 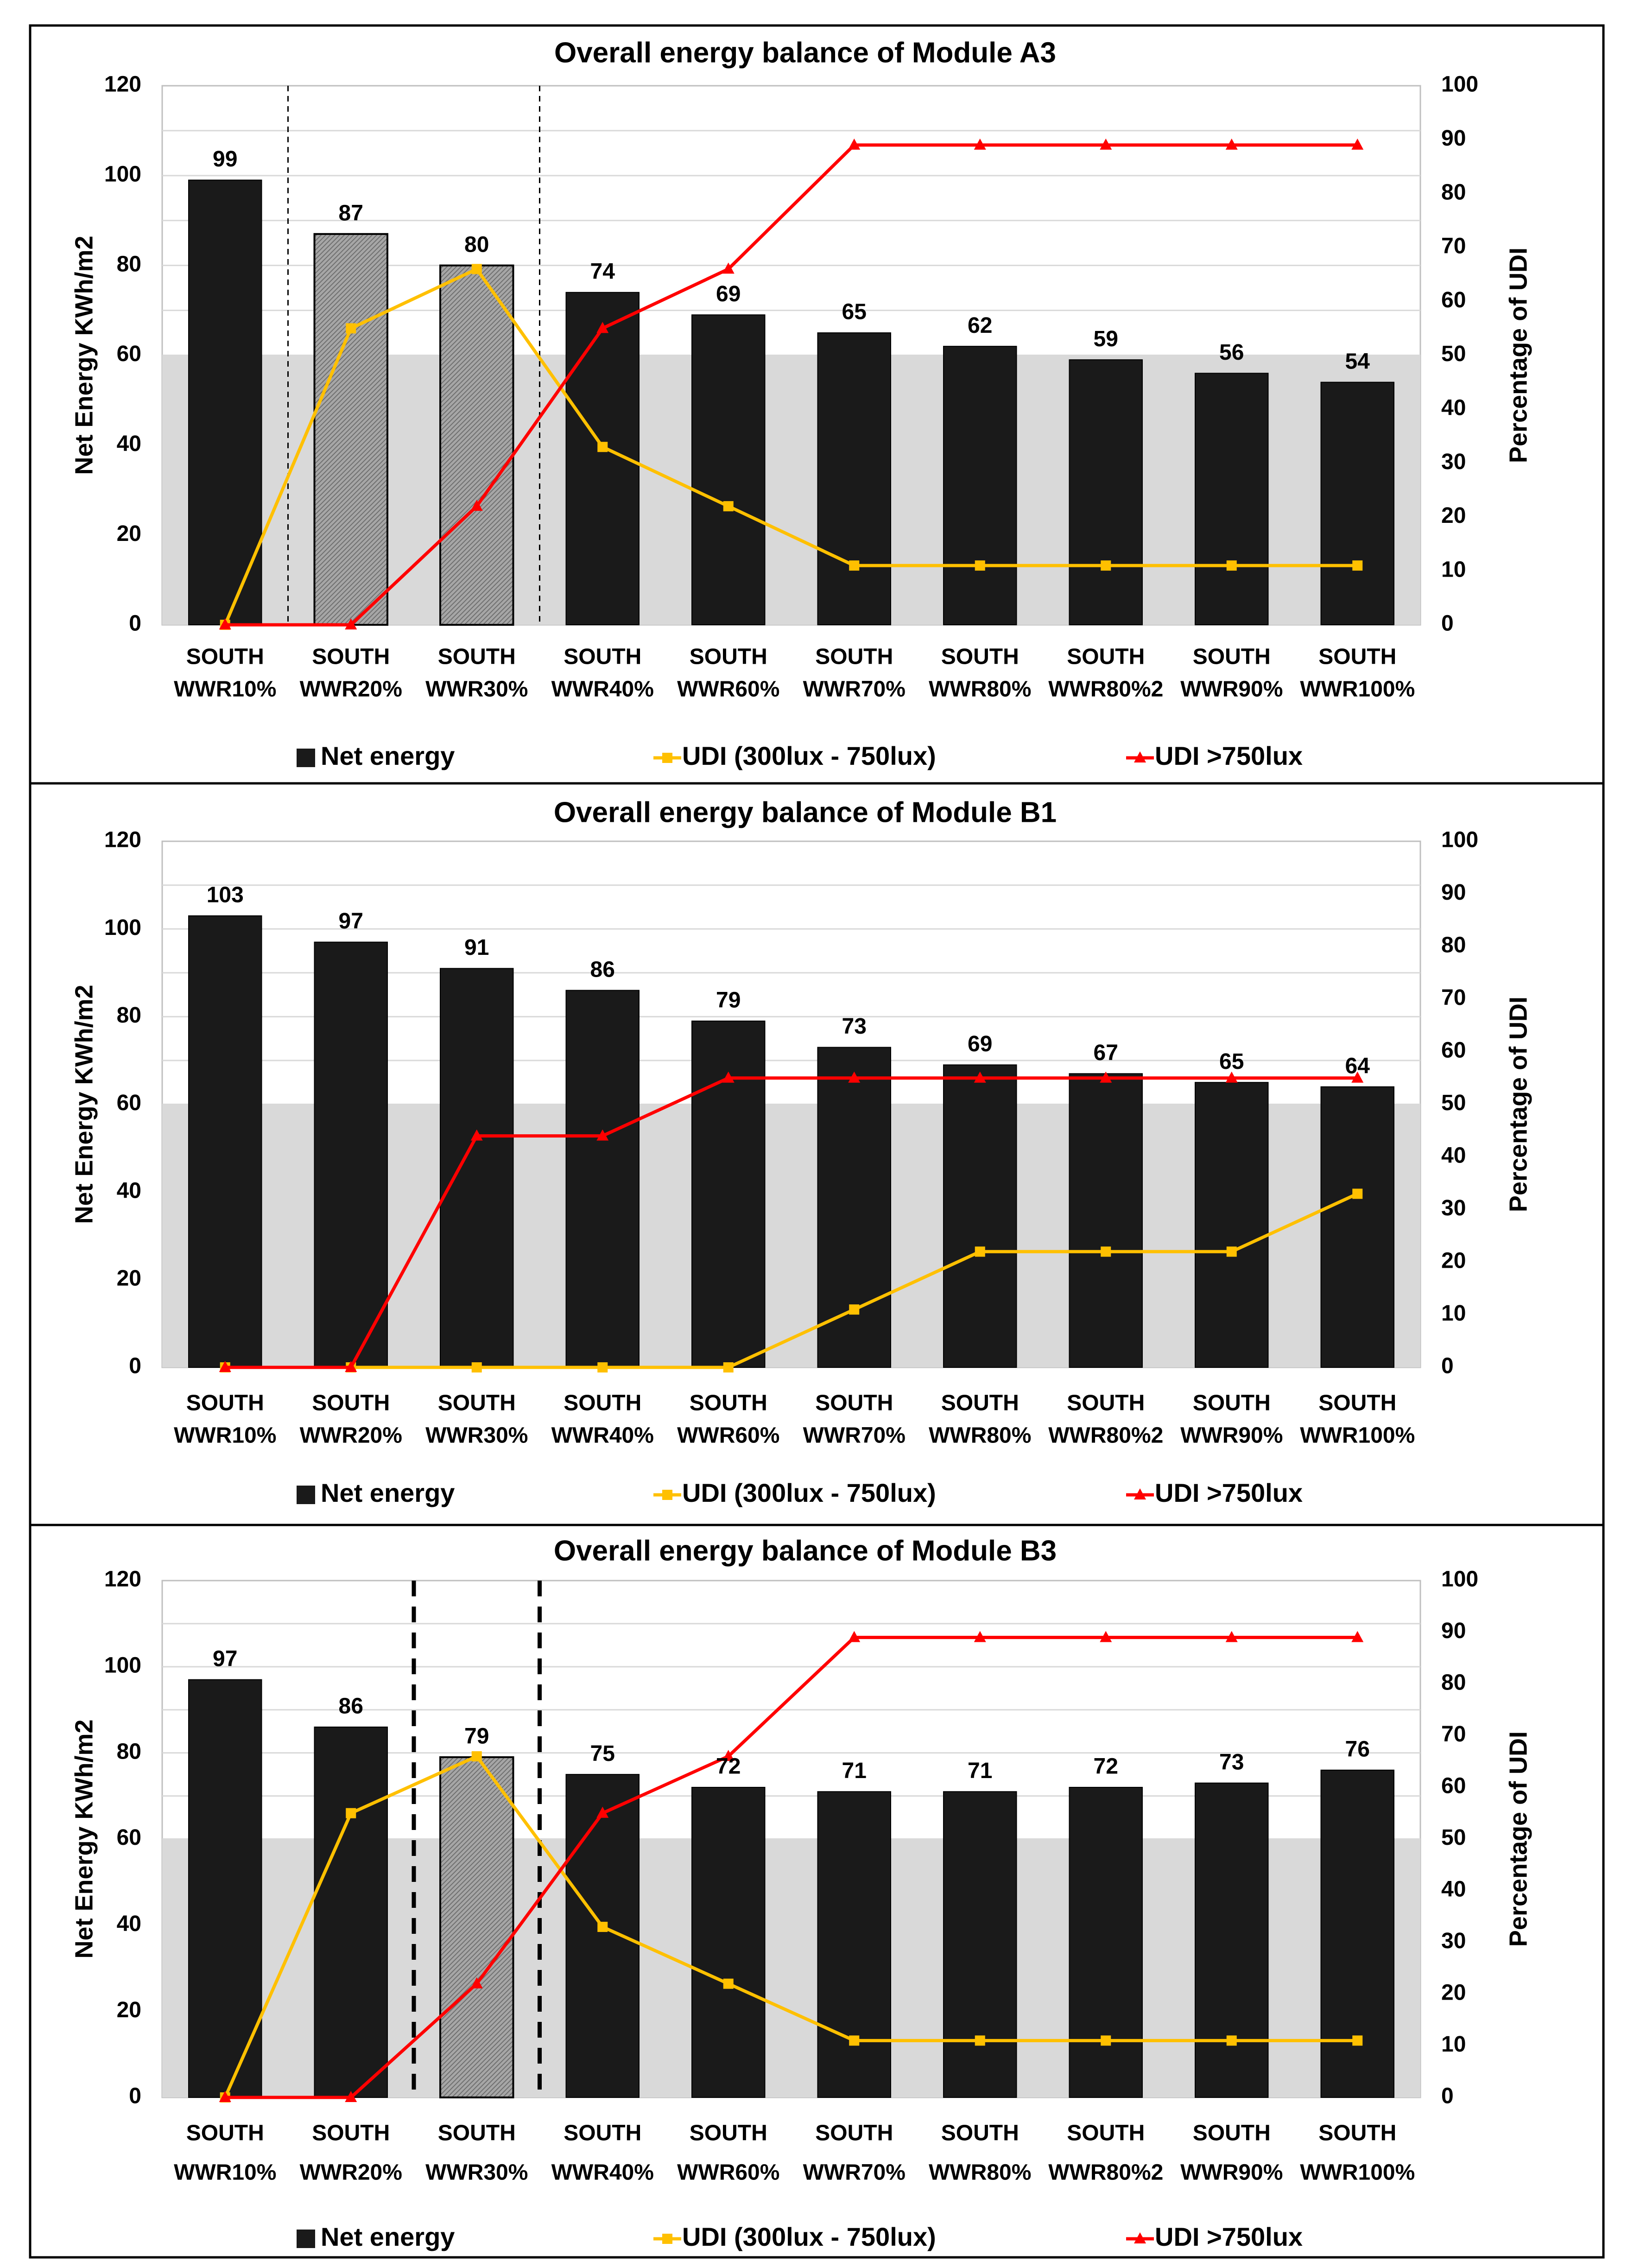 I want to click on data-label: 62, so click(x=980, y=325).